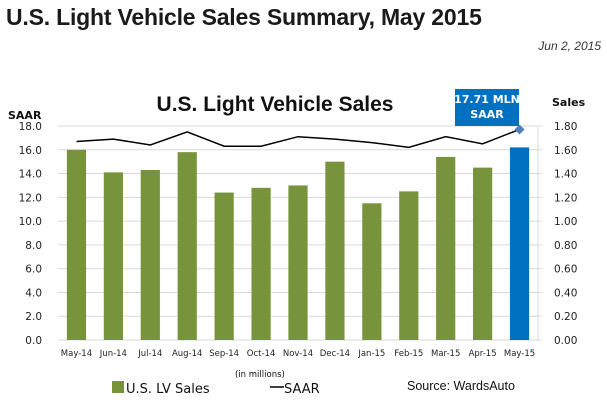  What do you see at coordinates (30, 151) in the screenshot?
I see `left-tick-label: 16.0` at bounding box center [30, 151].